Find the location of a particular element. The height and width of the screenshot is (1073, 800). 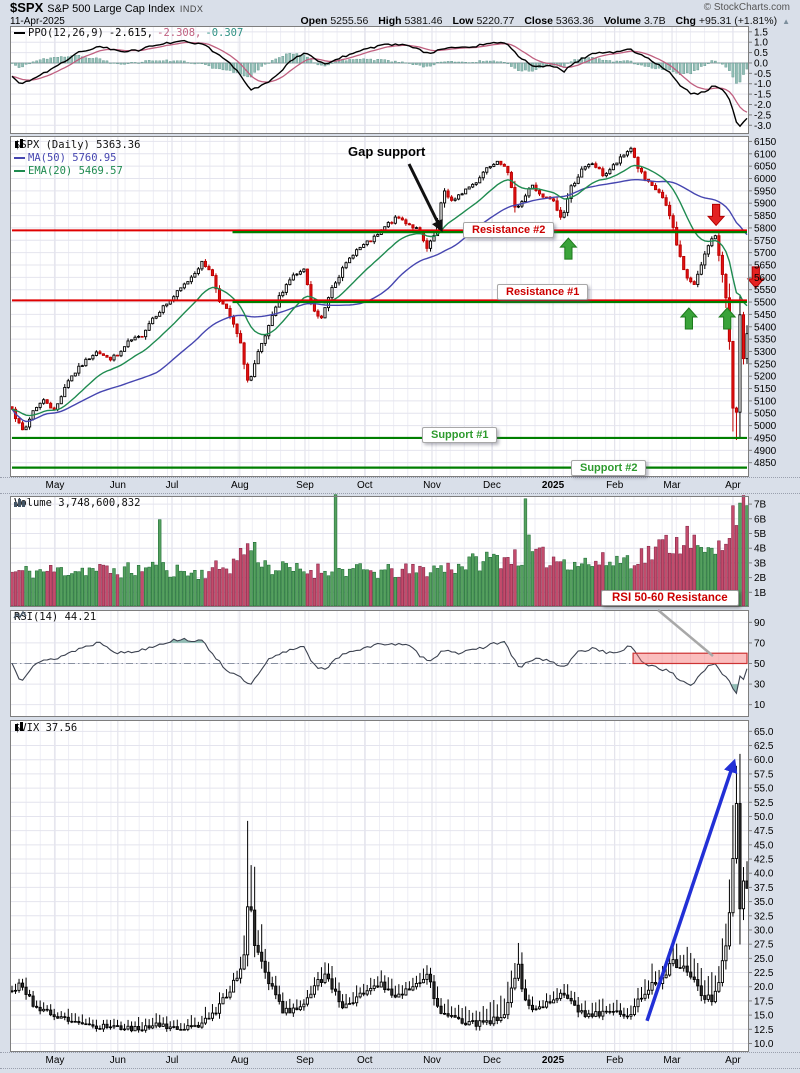

resistance1-label: Resistance #1 is located at coordinates (543, 292).